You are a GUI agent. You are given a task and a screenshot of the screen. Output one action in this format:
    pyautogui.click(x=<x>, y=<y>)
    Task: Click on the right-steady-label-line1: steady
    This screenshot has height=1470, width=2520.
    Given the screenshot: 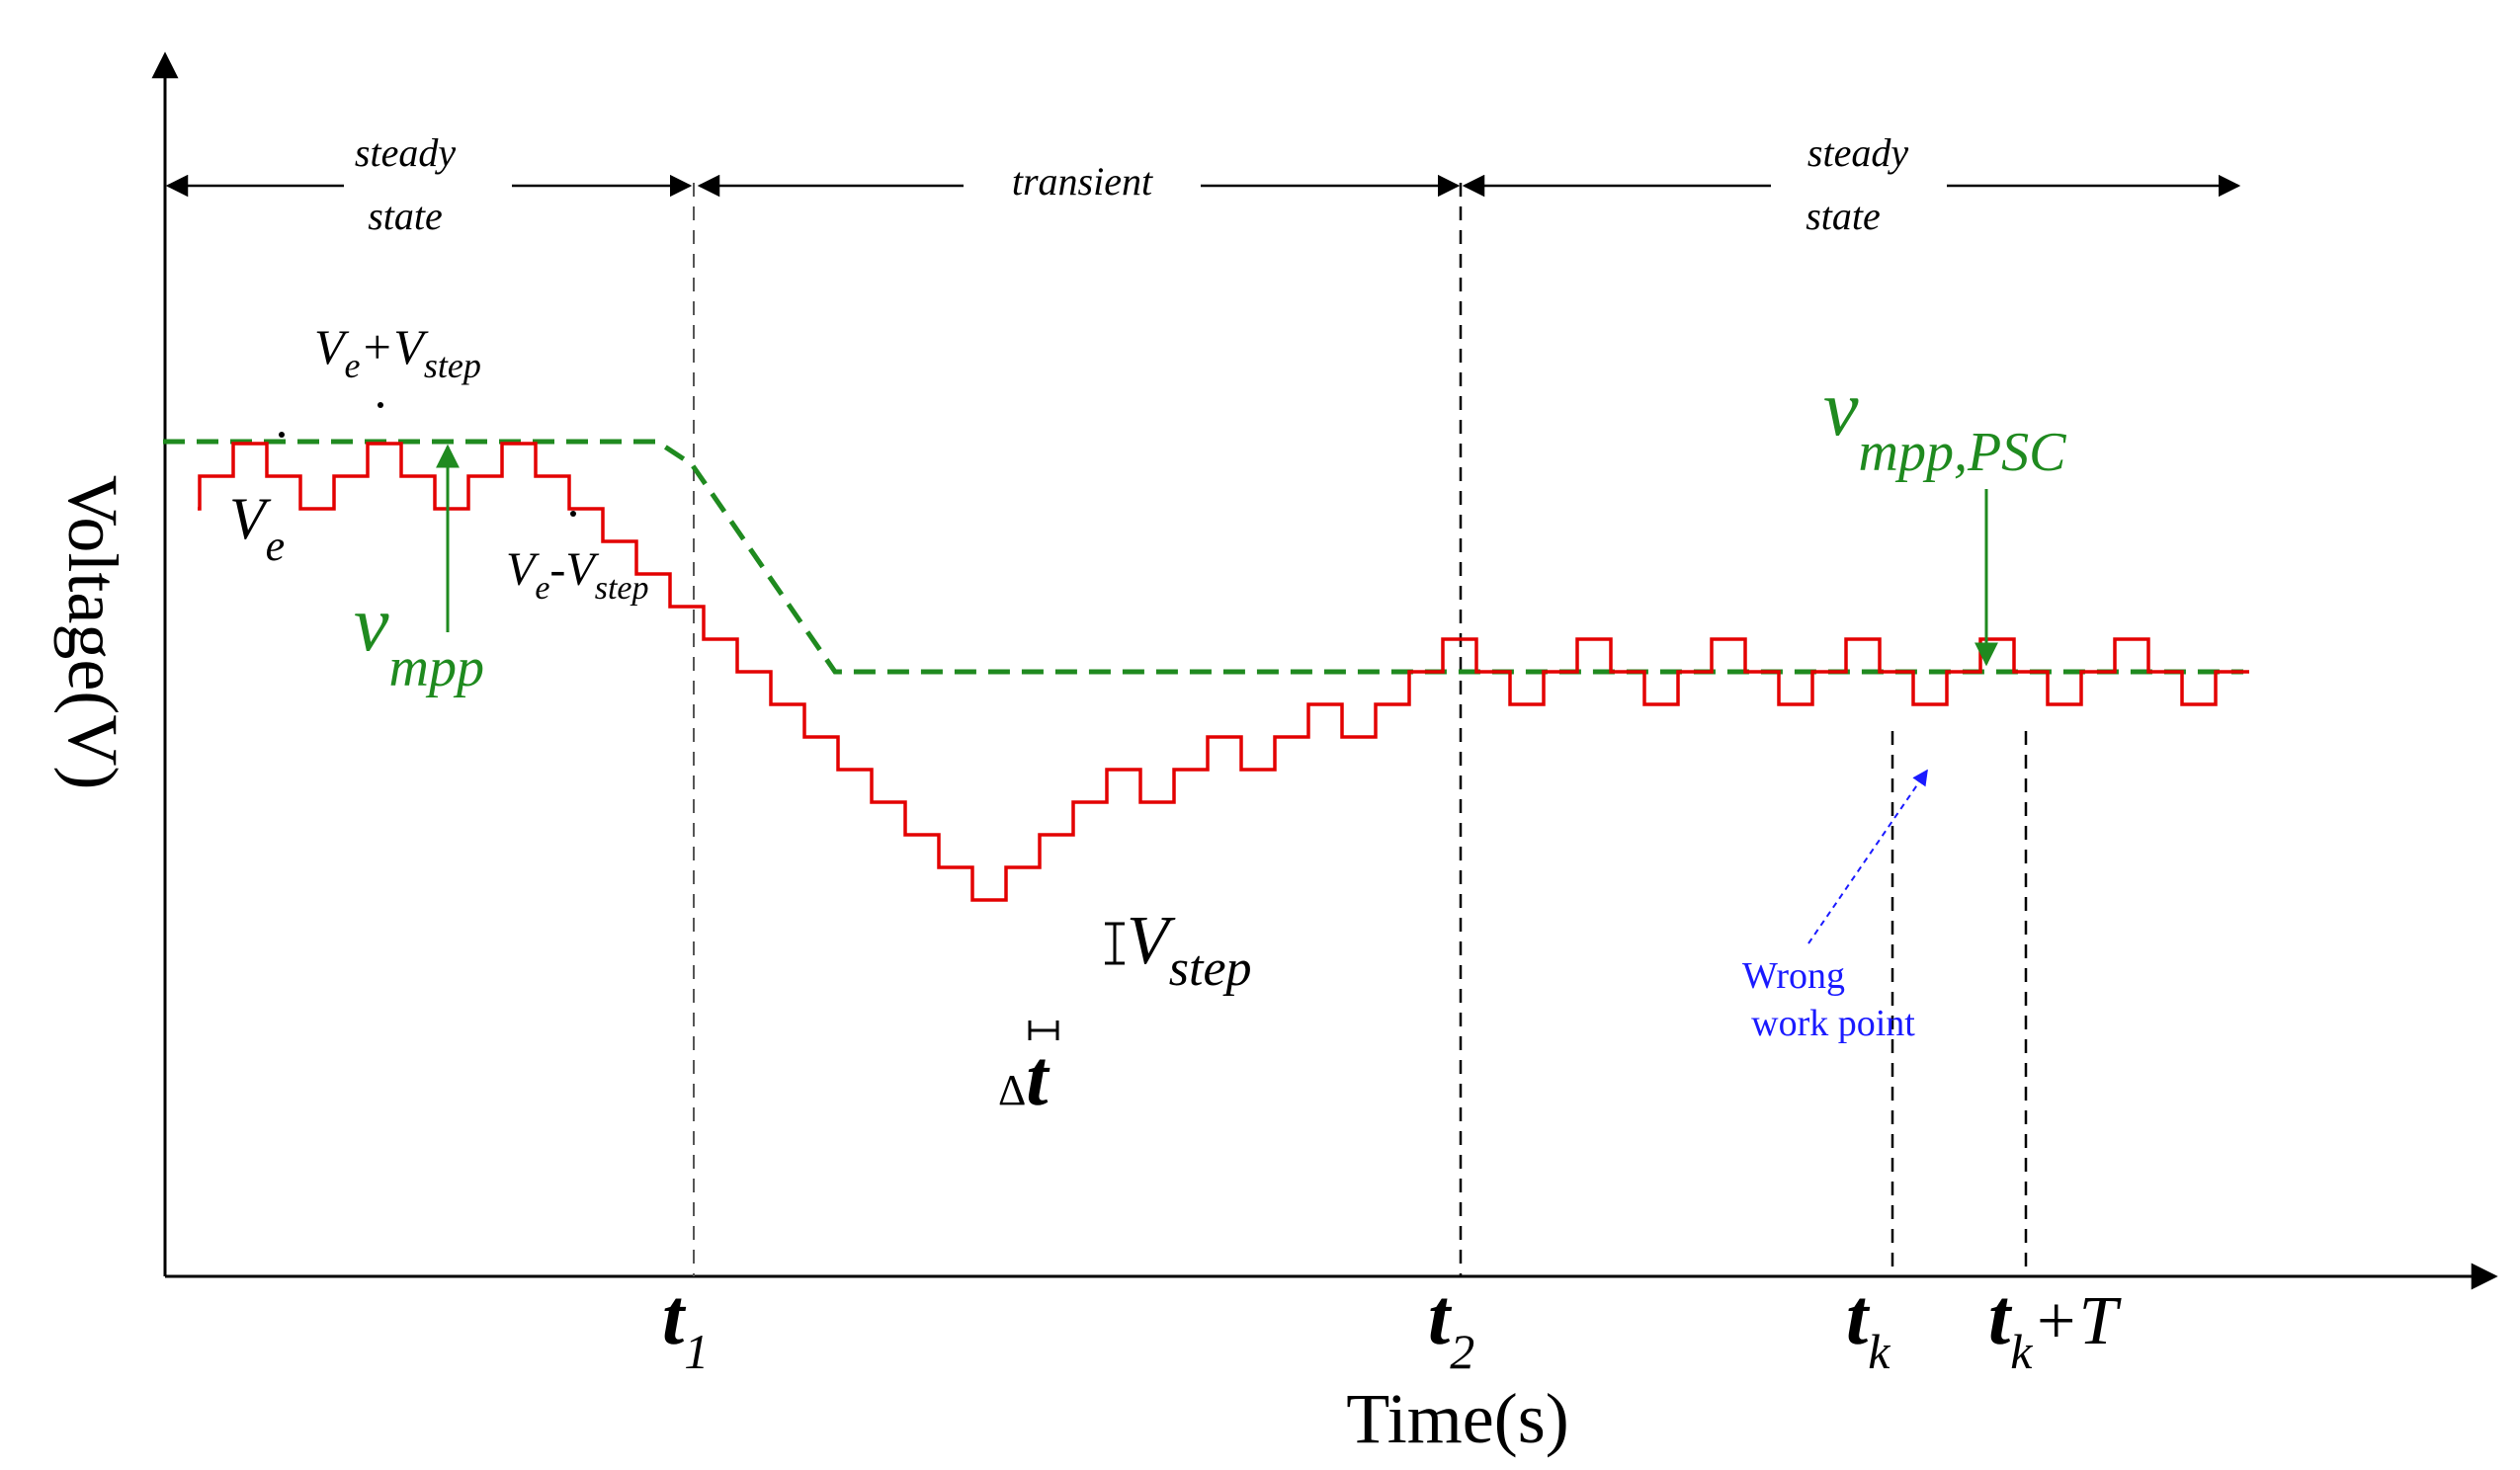 What is the action you would take?
    pyautogui.click(x=1857, y=152)
    